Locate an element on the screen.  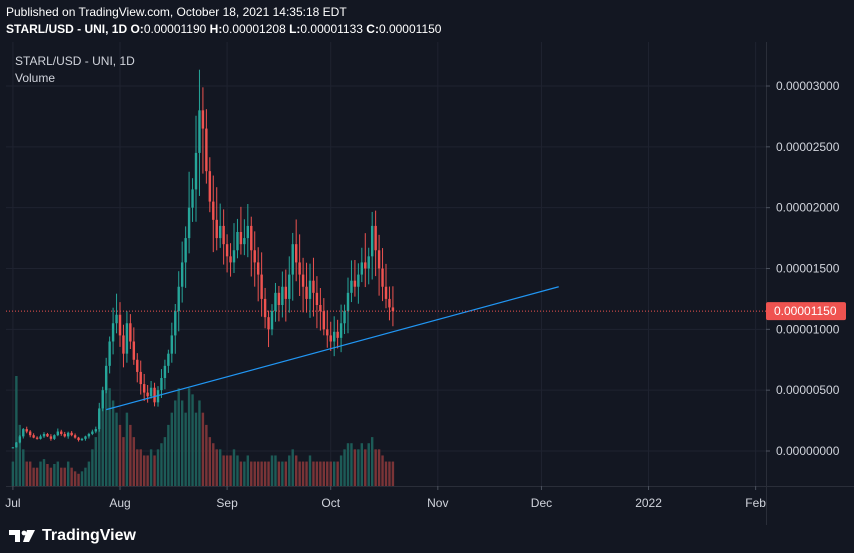
brand-name: TradingView is located at coordinates (89, 535).